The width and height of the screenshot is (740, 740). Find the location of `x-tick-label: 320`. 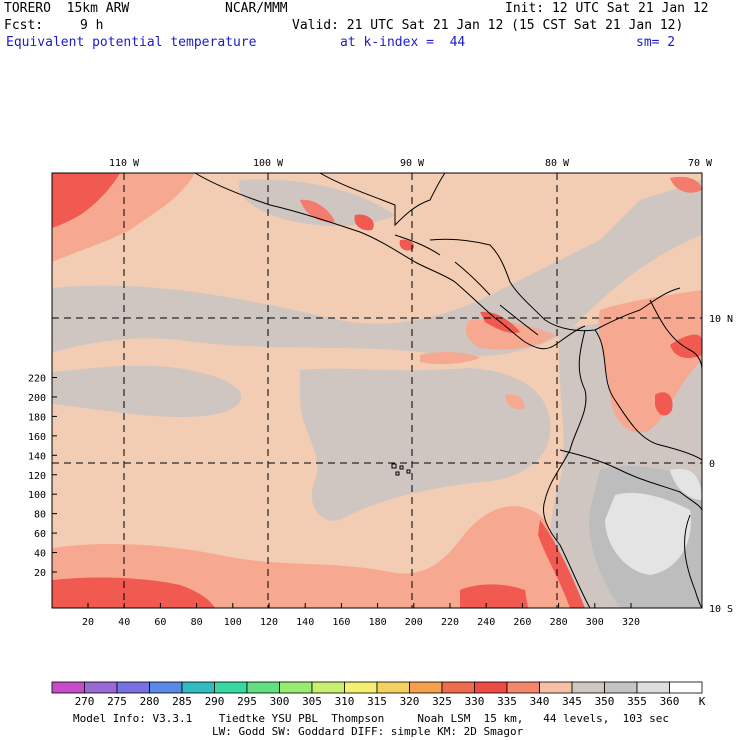

x-tick-label: 320 is located at coordinates (631, 622).